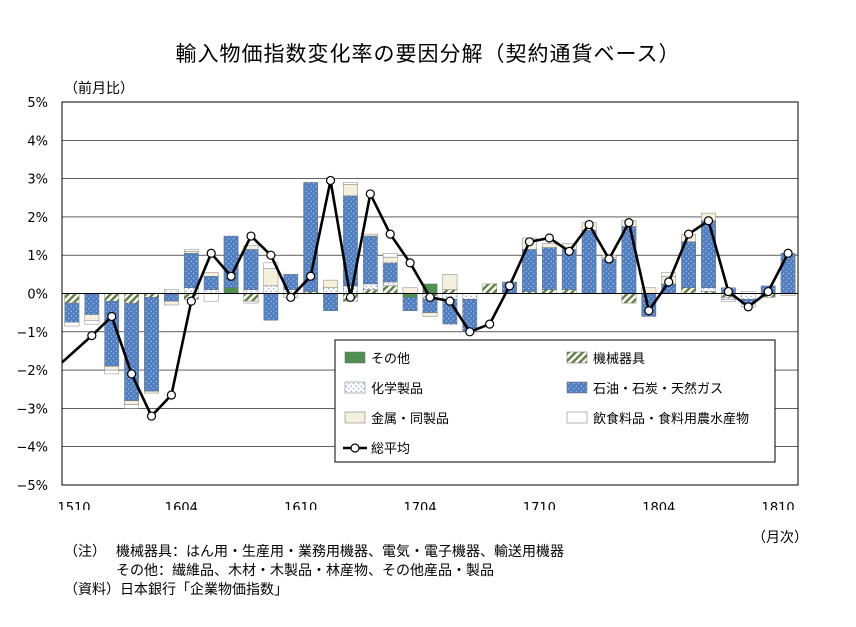  I want to click on x-tick-label: 1704, so click(420, 505).